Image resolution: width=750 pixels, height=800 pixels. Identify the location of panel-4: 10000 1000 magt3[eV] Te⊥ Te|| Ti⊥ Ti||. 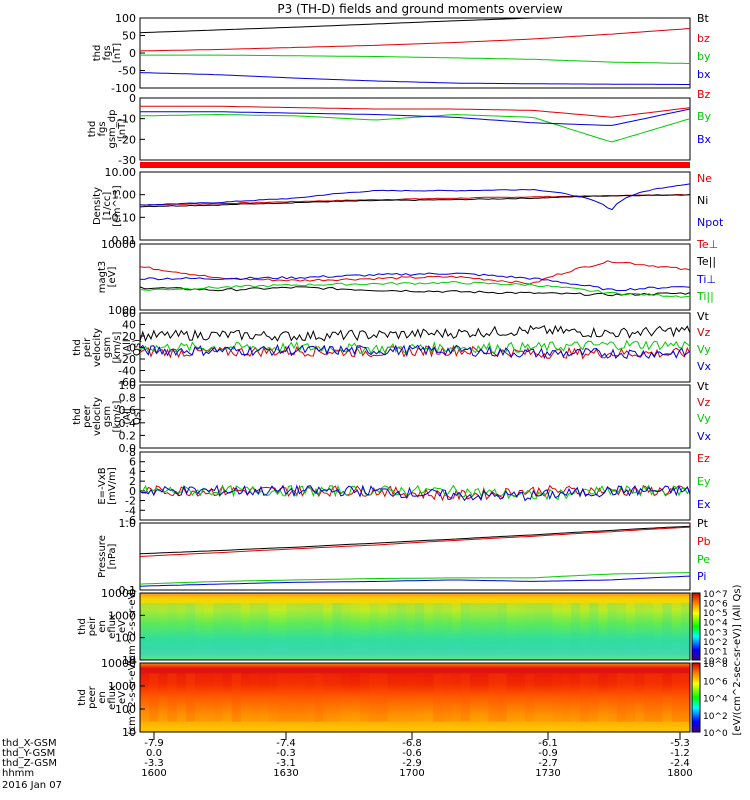
(407, 277).